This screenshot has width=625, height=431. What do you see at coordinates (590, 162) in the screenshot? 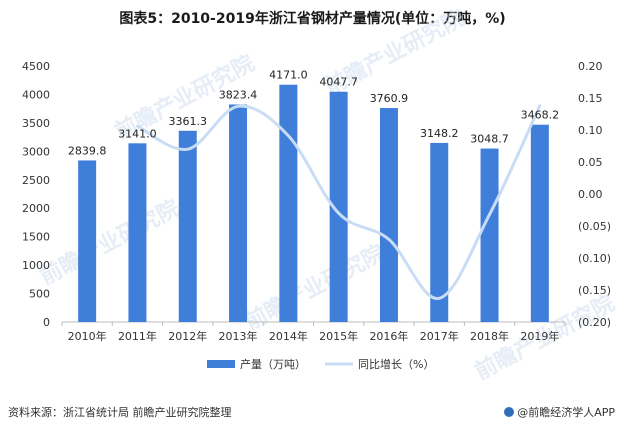
I see `y-right-tick-label: 0.05` at bounding box center [590, 162].